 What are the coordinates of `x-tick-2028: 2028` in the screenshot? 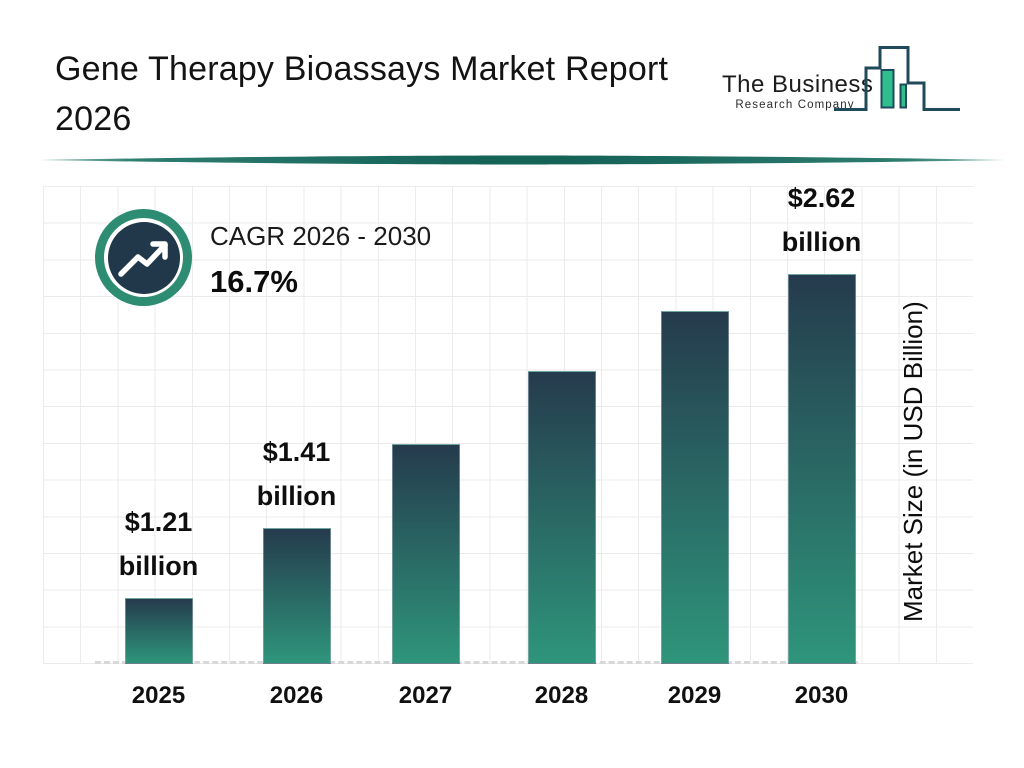 It's located at (561, 695).